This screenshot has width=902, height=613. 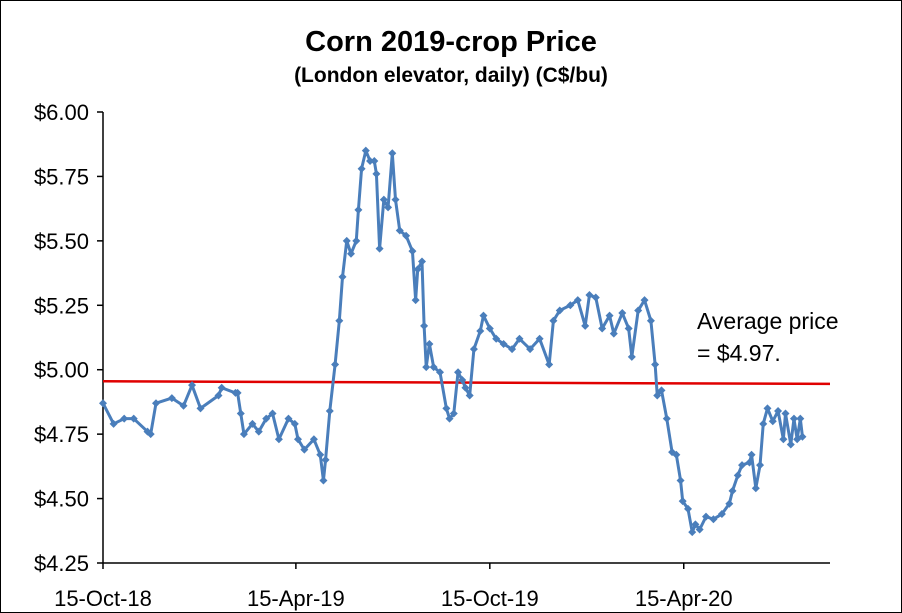 I want to click on average-annotation-line2: = $4.97., so click(x=739, y=353).